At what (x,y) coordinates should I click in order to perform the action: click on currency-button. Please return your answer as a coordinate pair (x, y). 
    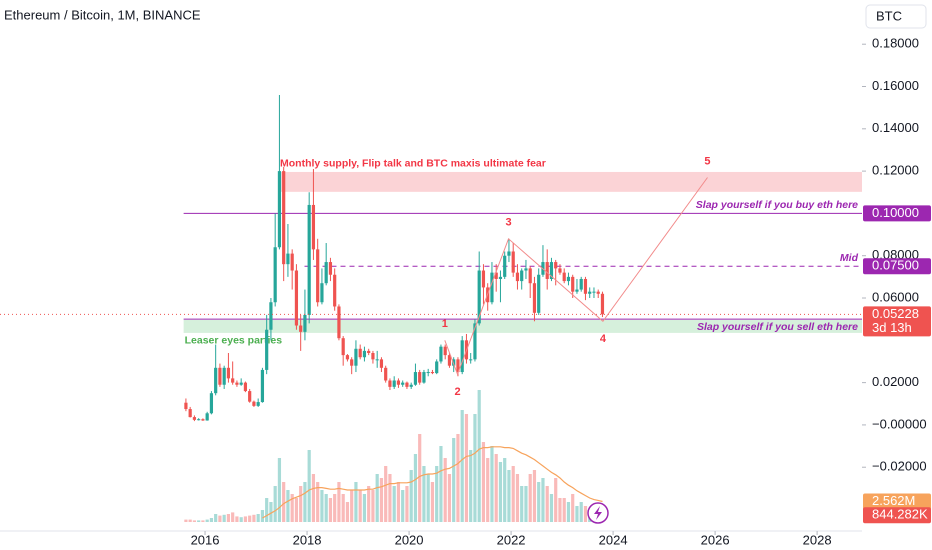
    Looking at the image, I should click on (896, 16).